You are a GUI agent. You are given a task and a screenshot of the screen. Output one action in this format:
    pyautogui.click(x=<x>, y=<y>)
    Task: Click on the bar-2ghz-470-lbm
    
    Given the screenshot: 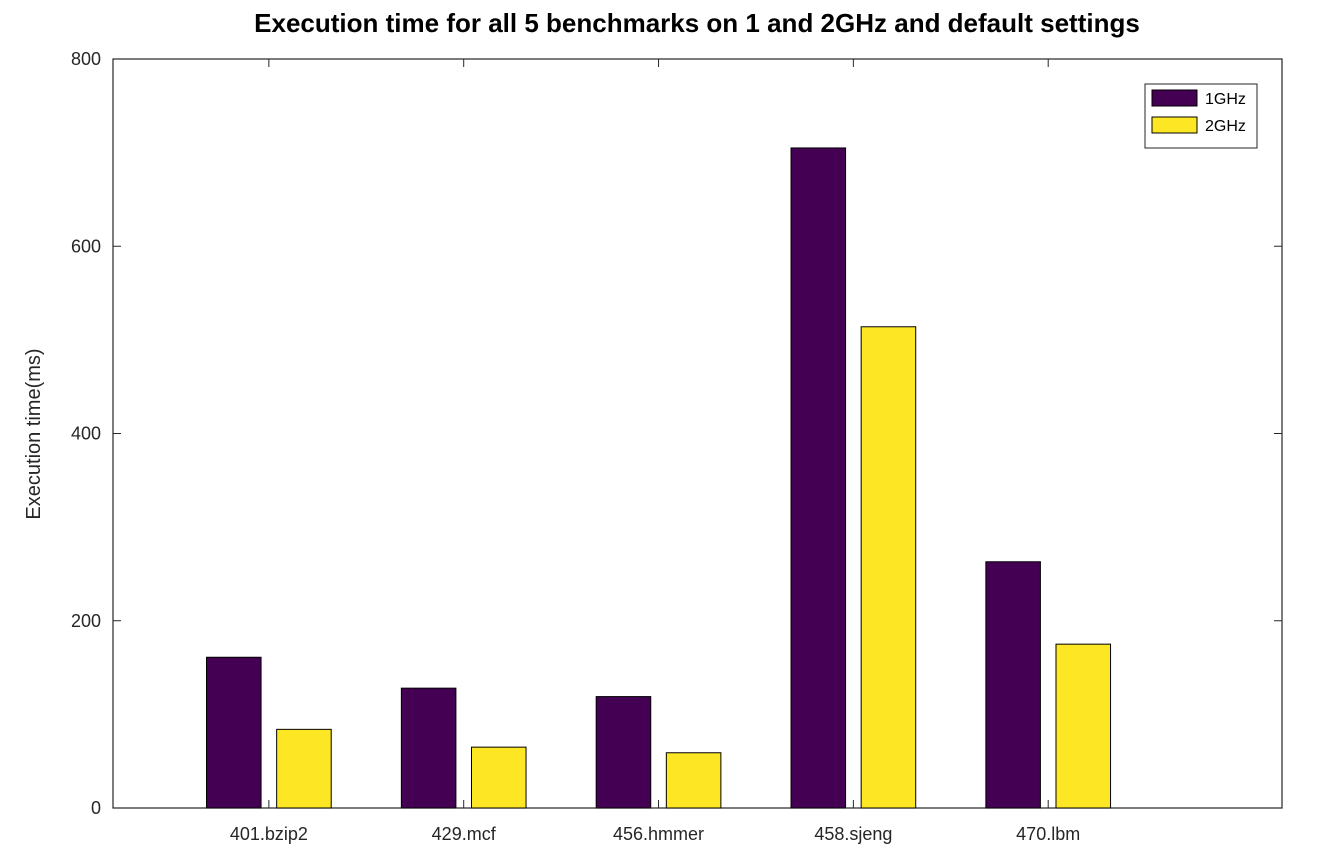 What is the action you would take?
    pyautogui.click(x=1083, y=726)
    